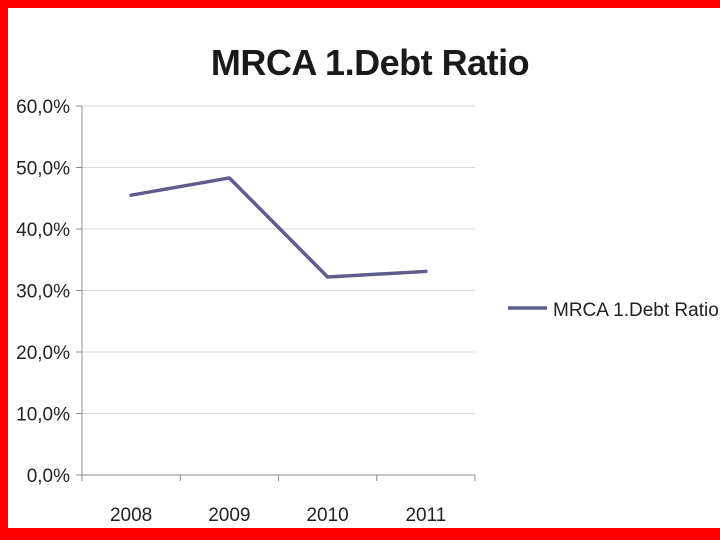 The image size is (720, 540). I want to click on legend-label: MRCA 1.Debt Ratio, so click(636, 310).